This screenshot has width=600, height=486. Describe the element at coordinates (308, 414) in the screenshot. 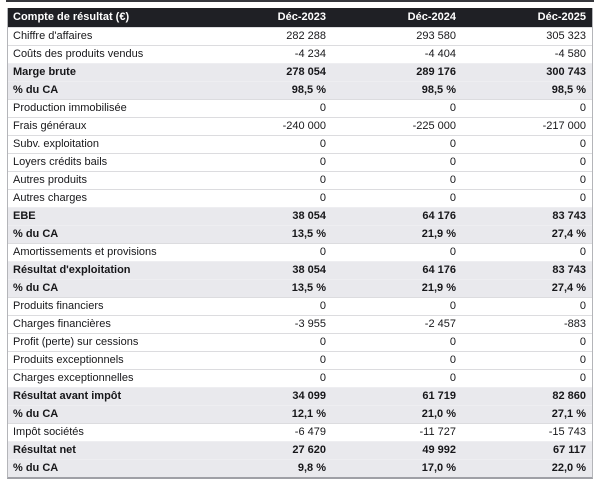

I see `cell-value: 12,1 %` at that location.